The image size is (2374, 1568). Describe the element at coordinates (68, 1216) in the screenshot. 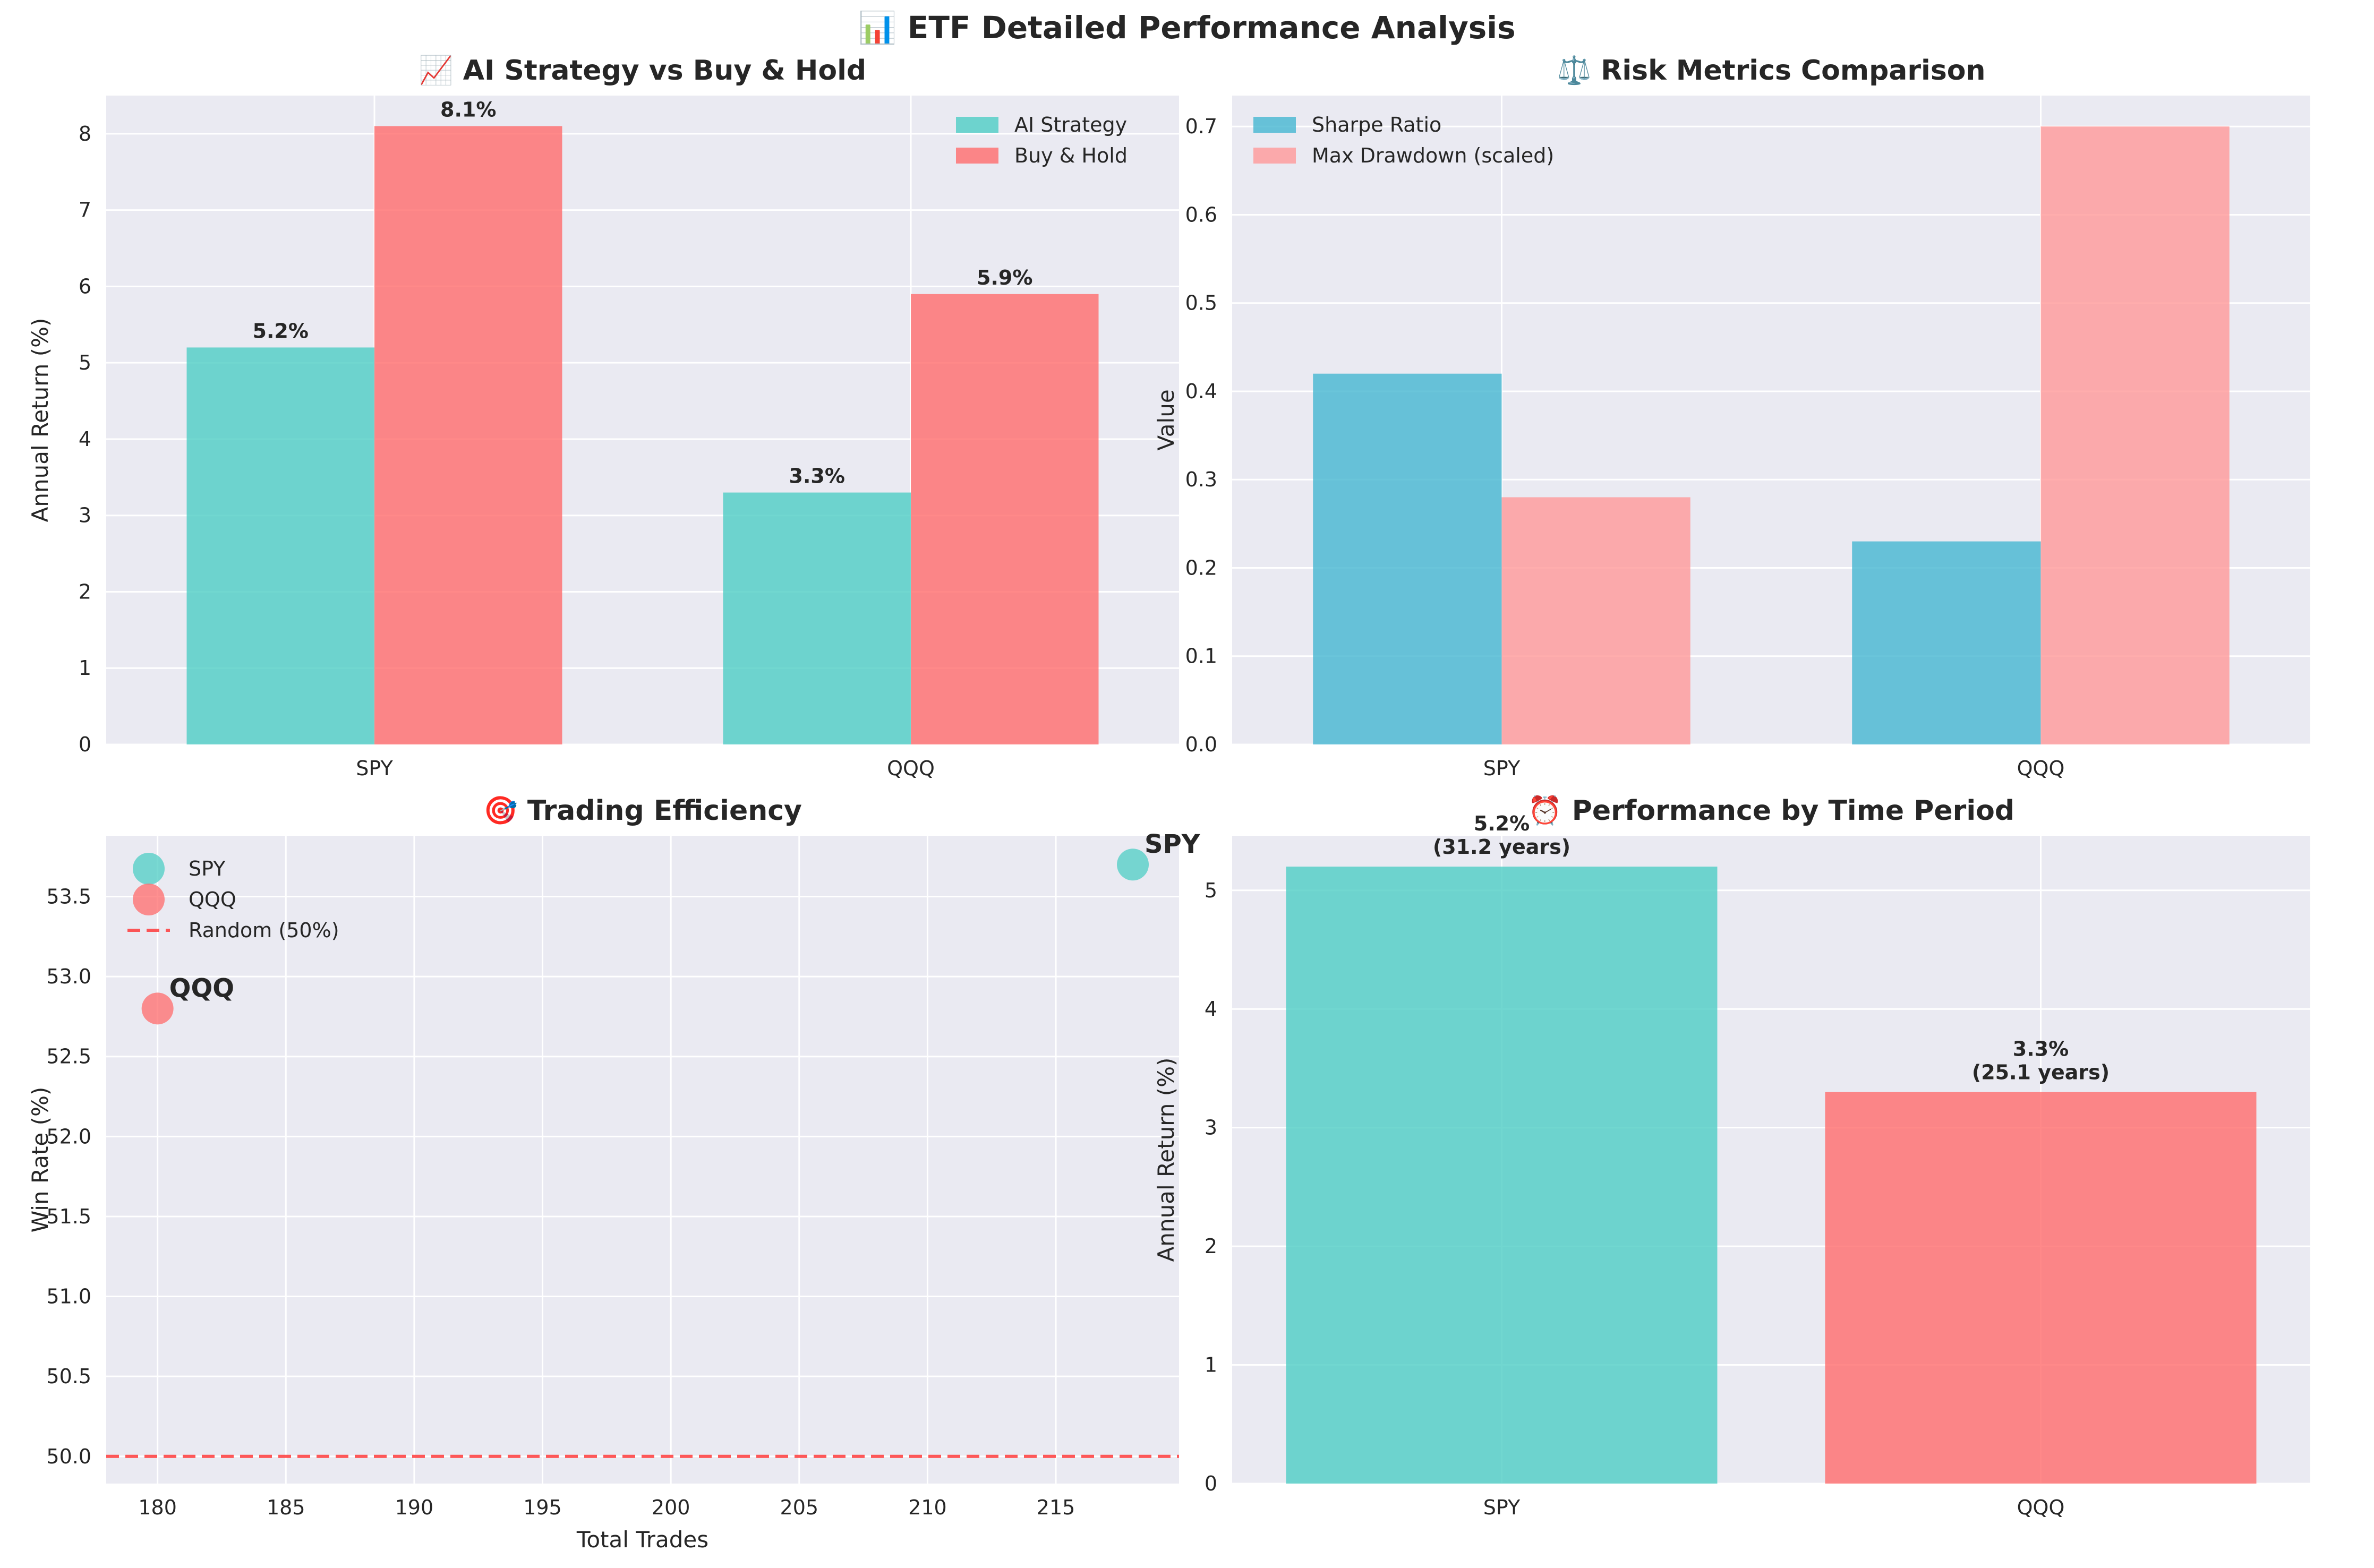

I see `y-tick-label: 51.5` at that location.